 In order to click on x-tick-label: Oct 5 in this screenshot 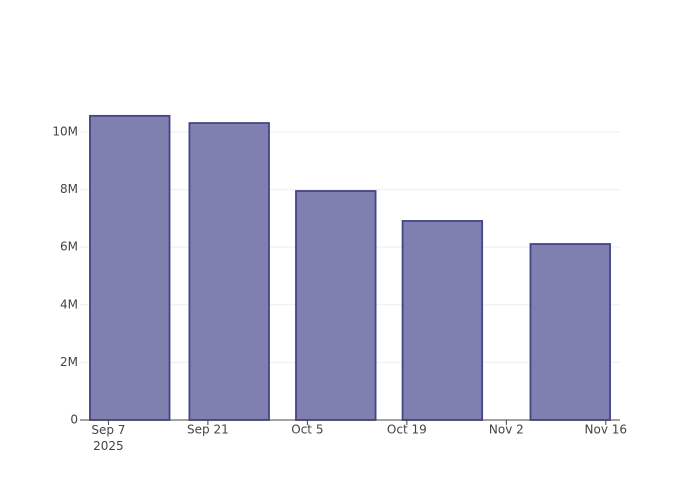, I will do `click(307, 430)`.